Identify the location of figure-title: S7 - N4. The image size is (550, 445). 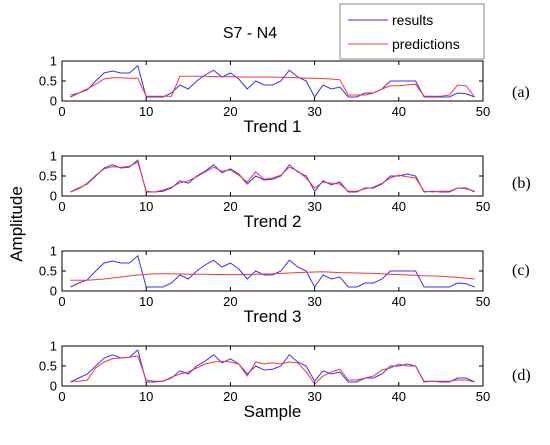
(250, 33).